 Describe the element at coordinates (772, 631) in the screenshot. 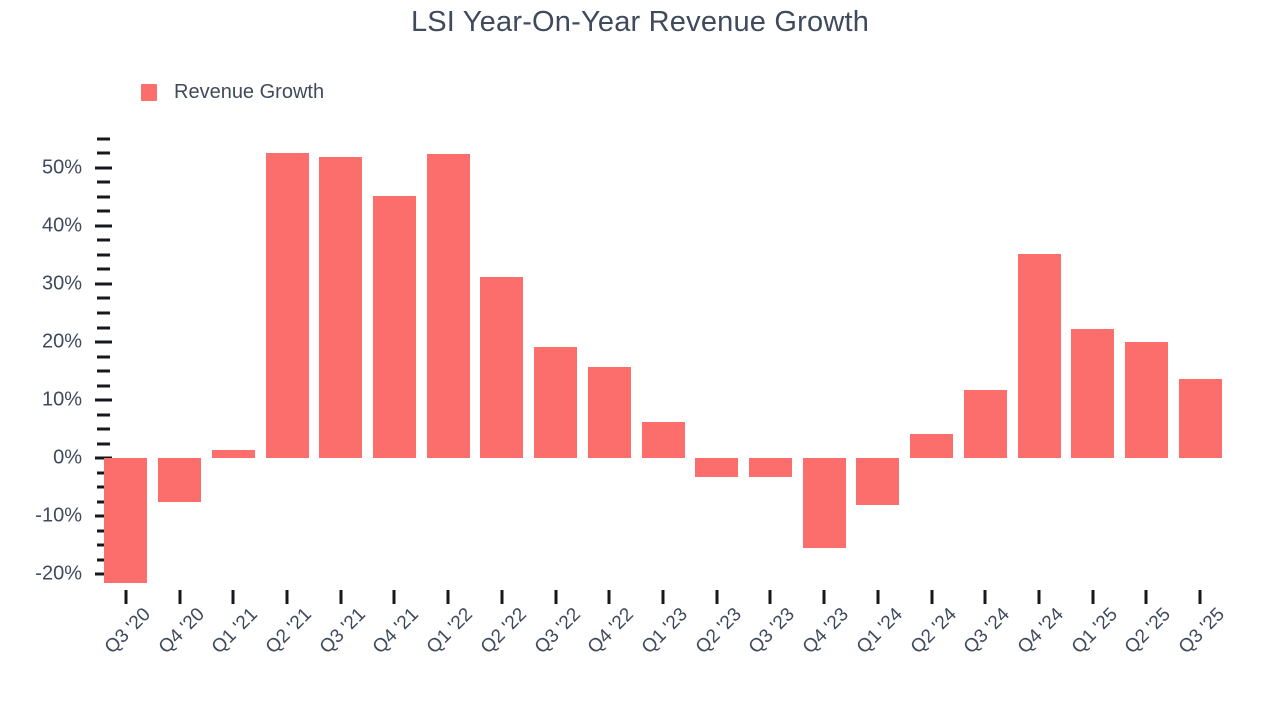

I see `x-axis-tick-label: Q3 '23` at that location.